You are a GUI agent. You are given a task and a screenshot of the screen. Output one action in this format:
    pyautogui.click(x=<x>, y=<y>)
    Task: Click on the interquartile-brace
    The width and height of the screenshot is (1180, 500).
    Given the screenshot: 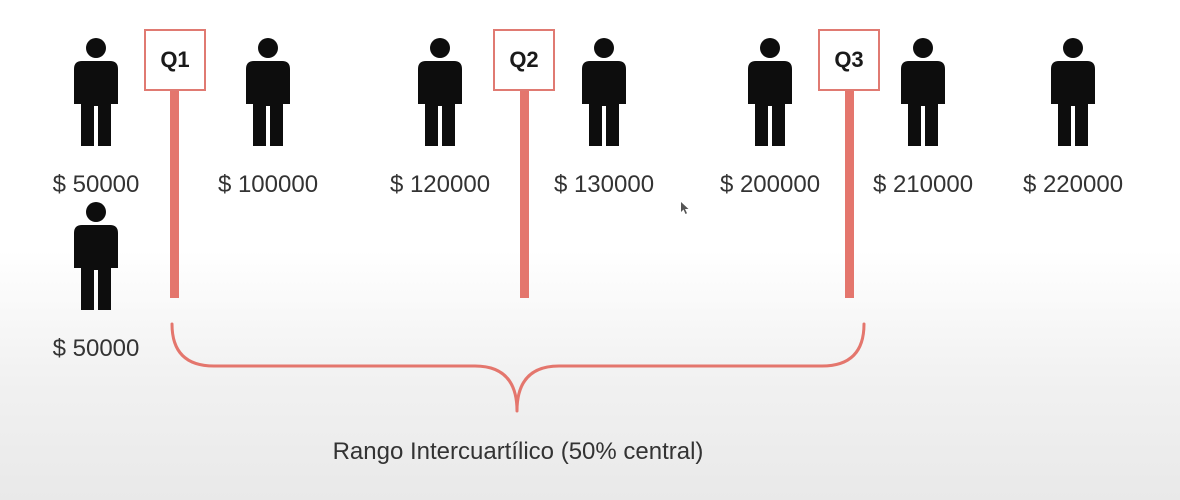 What is the action you would take?
    pyautogui.click(x=518, y=367)
    